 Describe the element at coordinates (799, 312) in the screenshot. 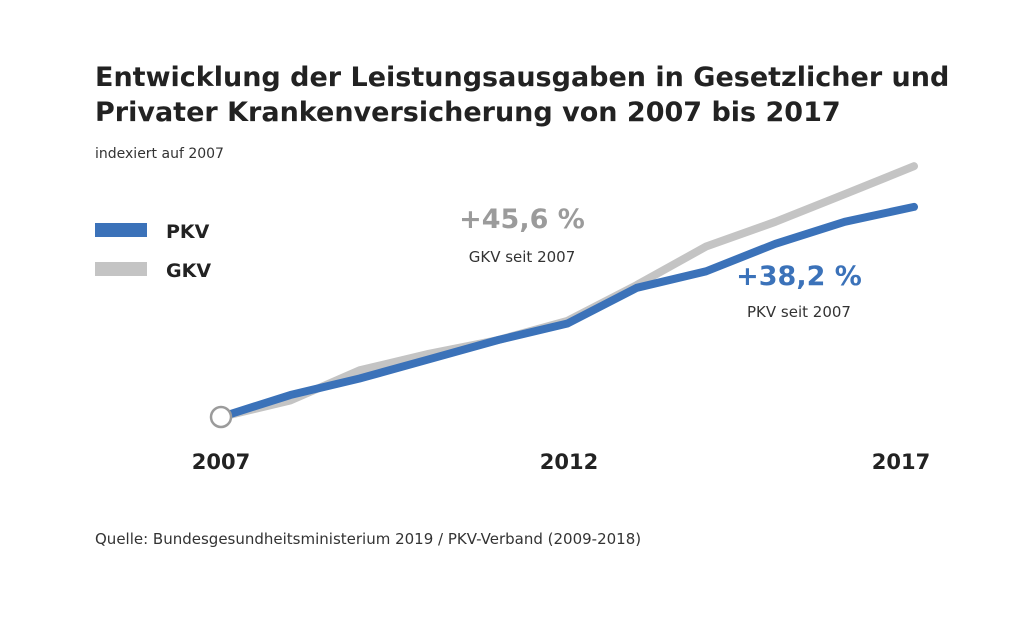

I see `annotation-pkv-label: PKV seit 2007` at that location.